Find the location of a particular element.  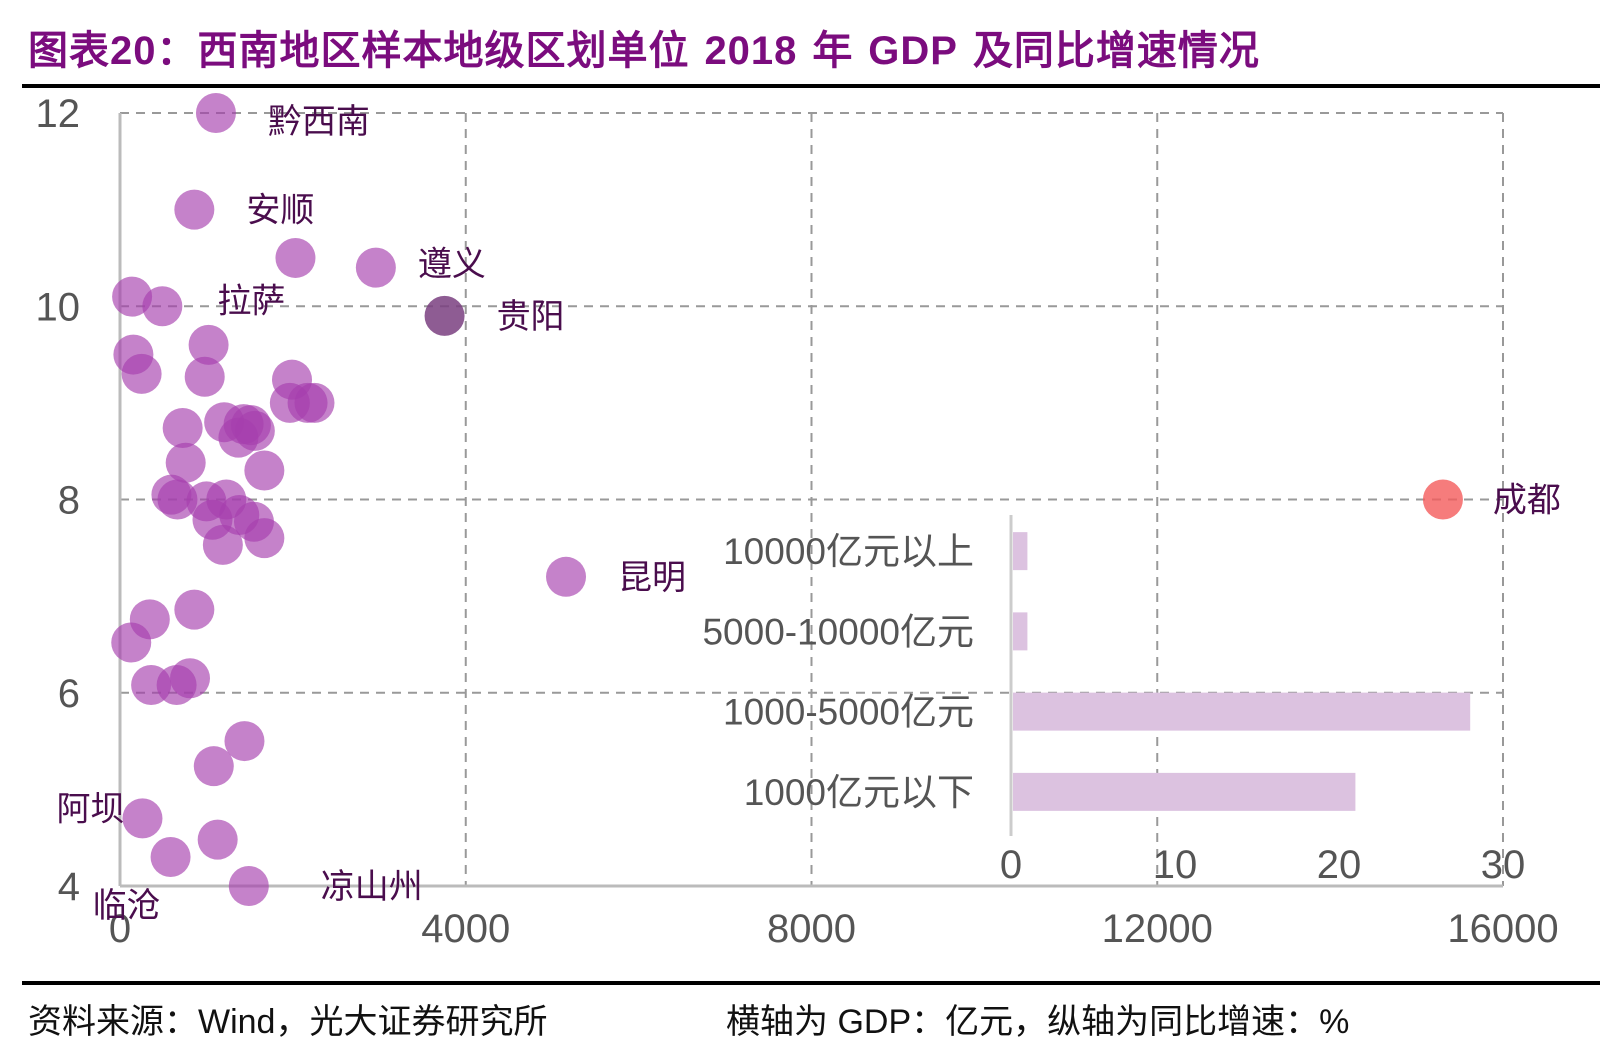

y-tick-label: 10 is located at coordinates (58, 307).